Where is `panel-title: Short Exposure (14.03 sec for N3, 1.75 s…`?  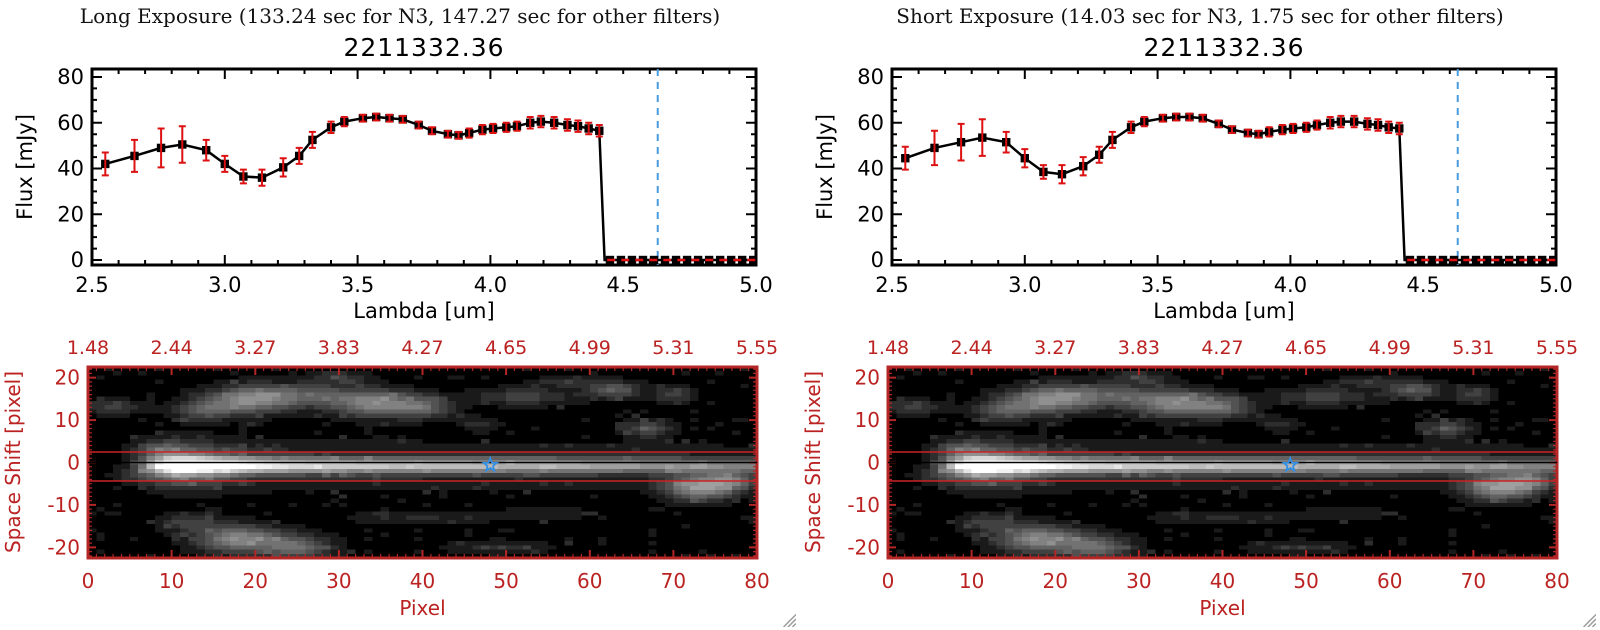 panel-title: Short Exposure (14.03 sec for N3, 1.75 s… is located at coordinates (1200, 16).